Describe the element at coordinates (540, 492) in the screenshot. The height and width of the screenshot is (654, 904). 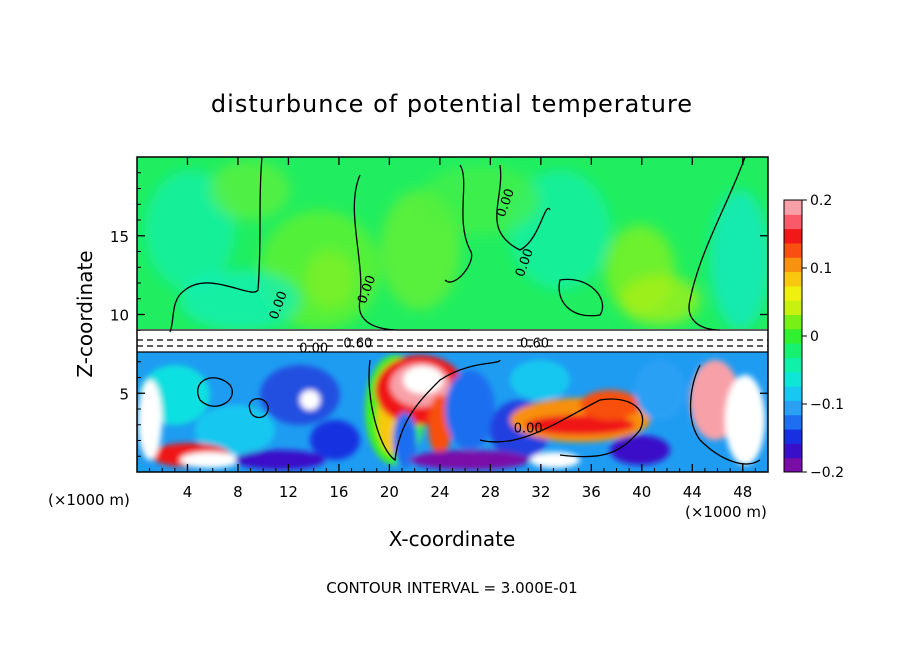
I see `x-tick-label: 32` at that location.